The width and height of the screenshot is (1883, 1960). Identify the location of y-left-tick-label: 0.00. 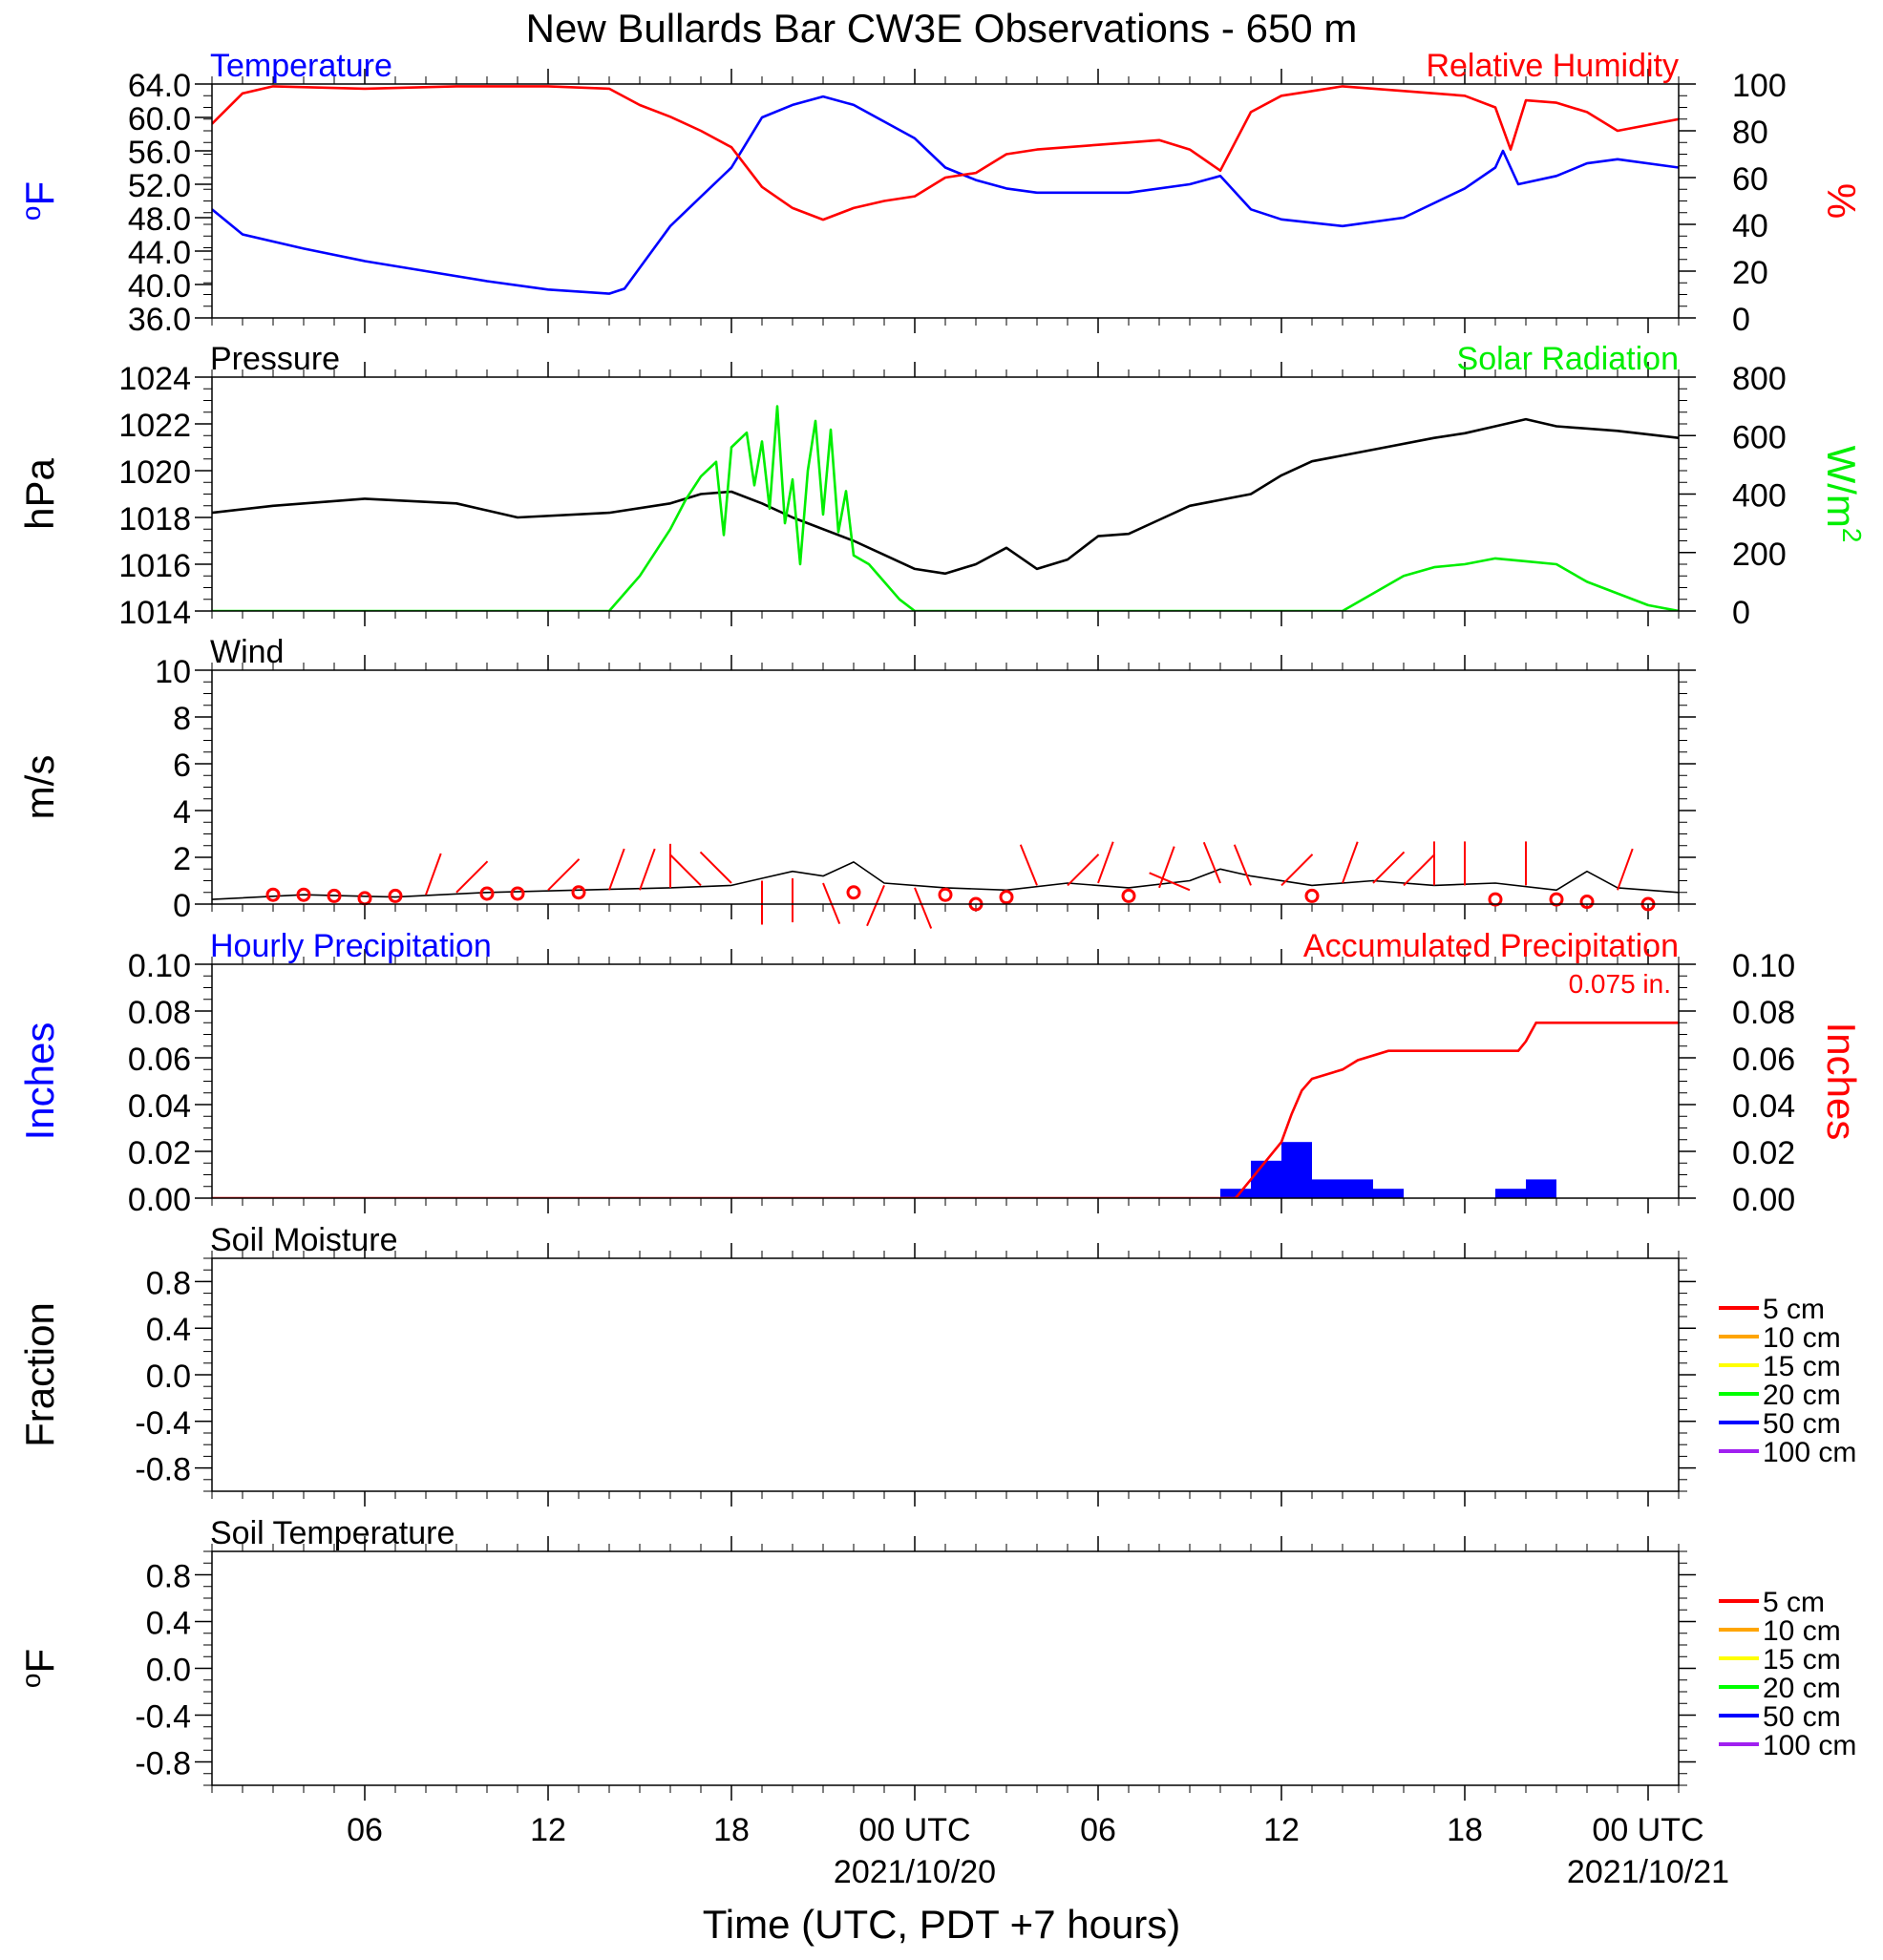
(159, 1200).